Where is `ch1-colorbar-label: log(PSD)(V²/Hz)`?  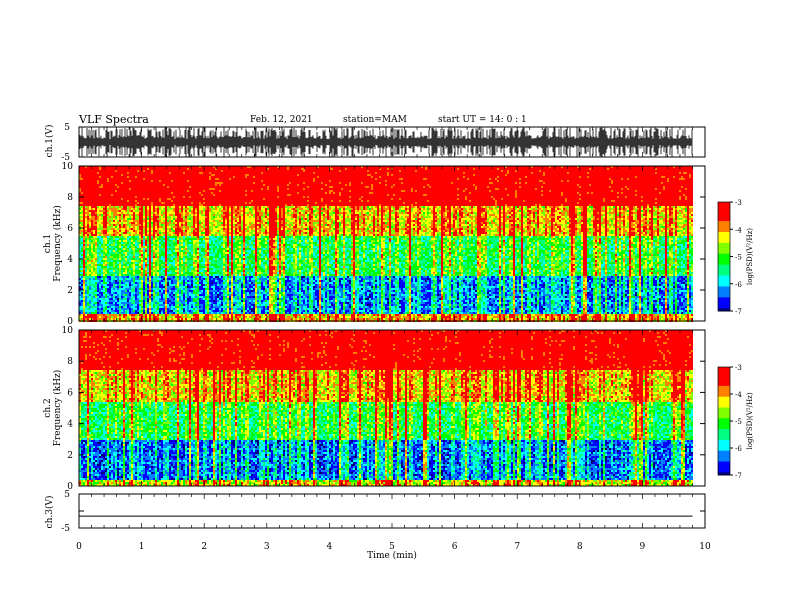 ch1-colorbar-label: log(PSD)(V²/Hz) is located at coordinates (750, 256).